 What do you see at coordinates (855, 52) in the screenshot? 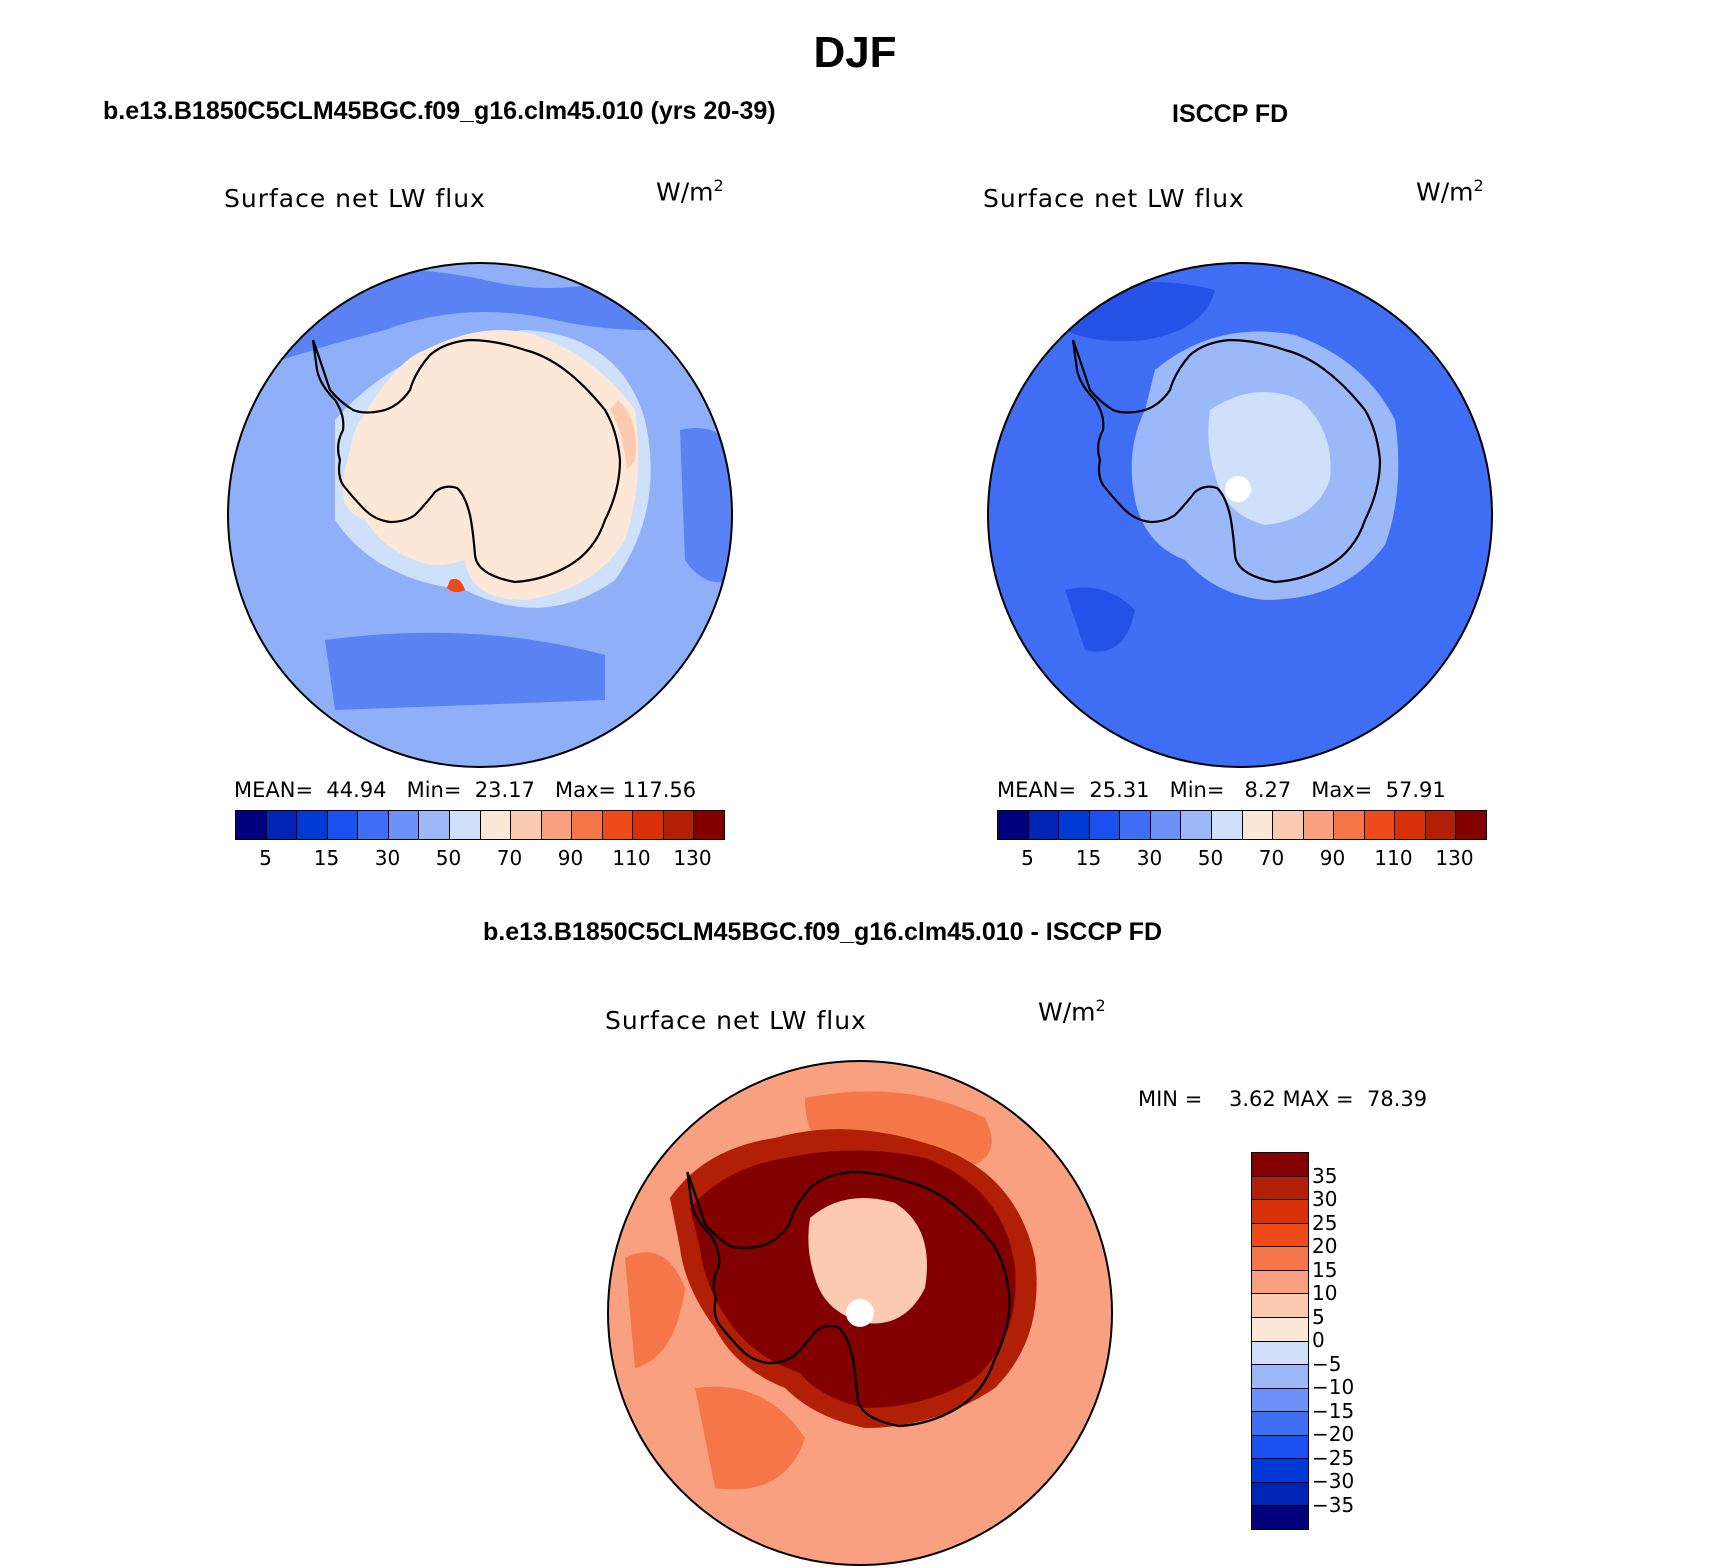
I see `main-title: DJF` at bounding box center [855, 52].